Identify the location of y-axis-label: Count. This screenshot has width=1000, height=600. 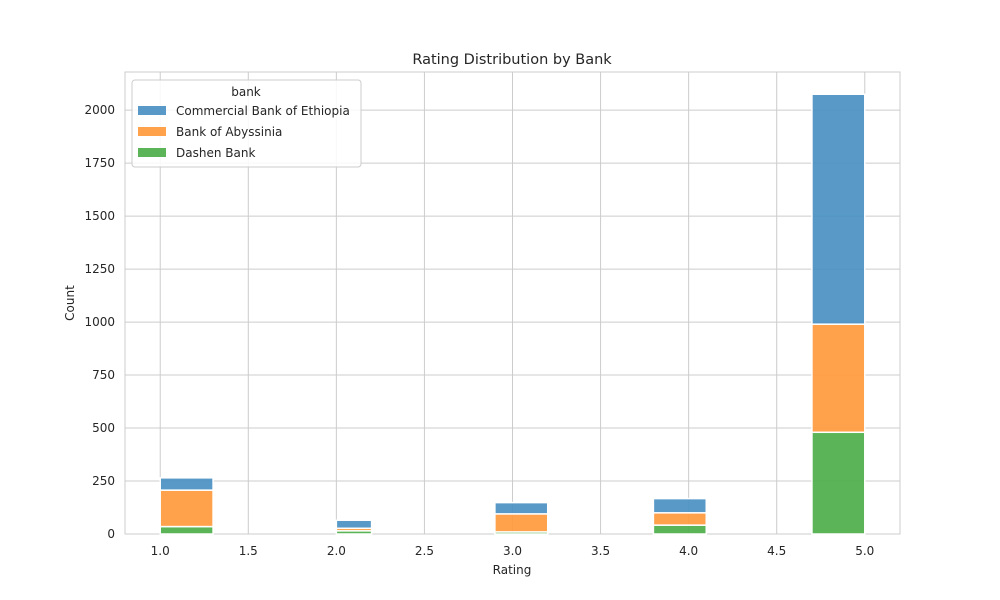
(70, 303).